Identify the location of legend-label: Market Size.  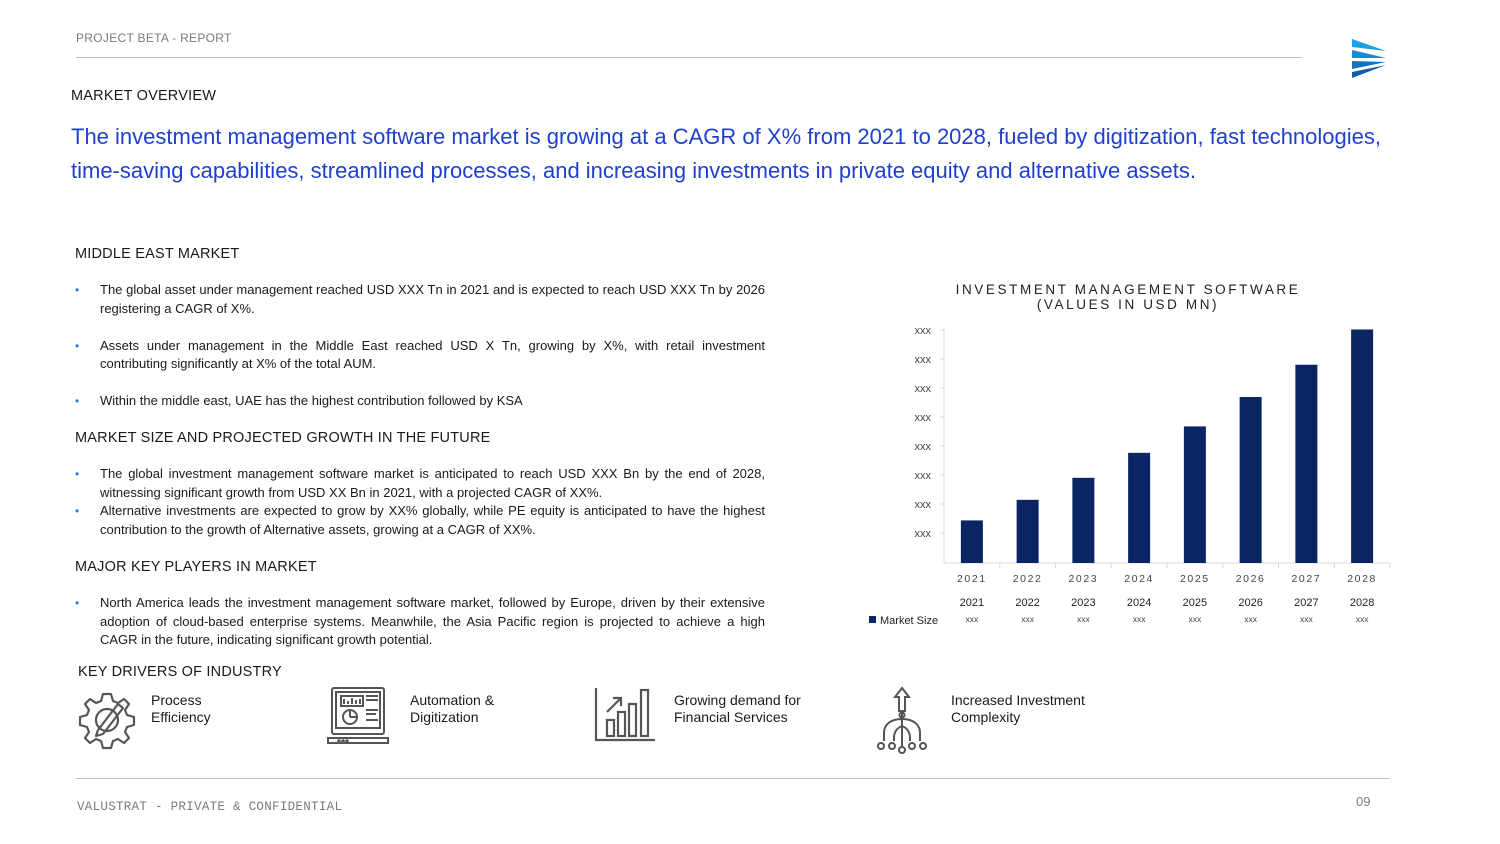
(909, 621).